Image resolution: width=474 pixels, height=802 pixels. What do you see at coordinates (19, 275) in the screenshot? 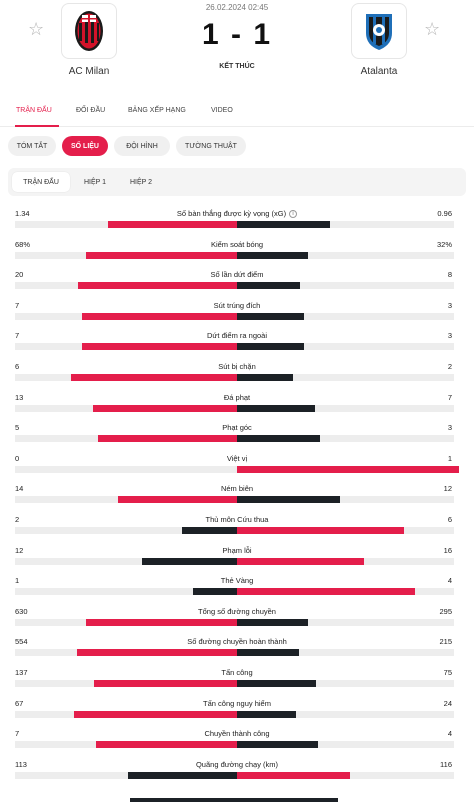
I see `stat-home-value: 20` at bounding box center [19, 275].